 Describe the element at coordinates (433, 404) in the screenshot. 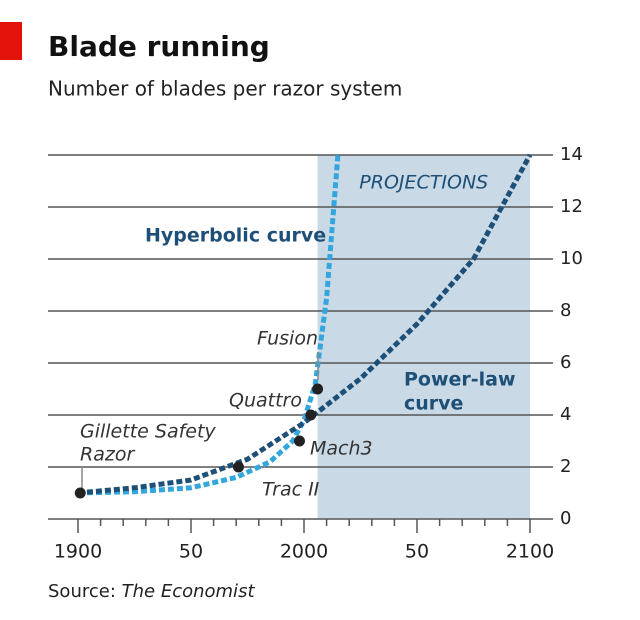

I see `series-label: curve` at that location.